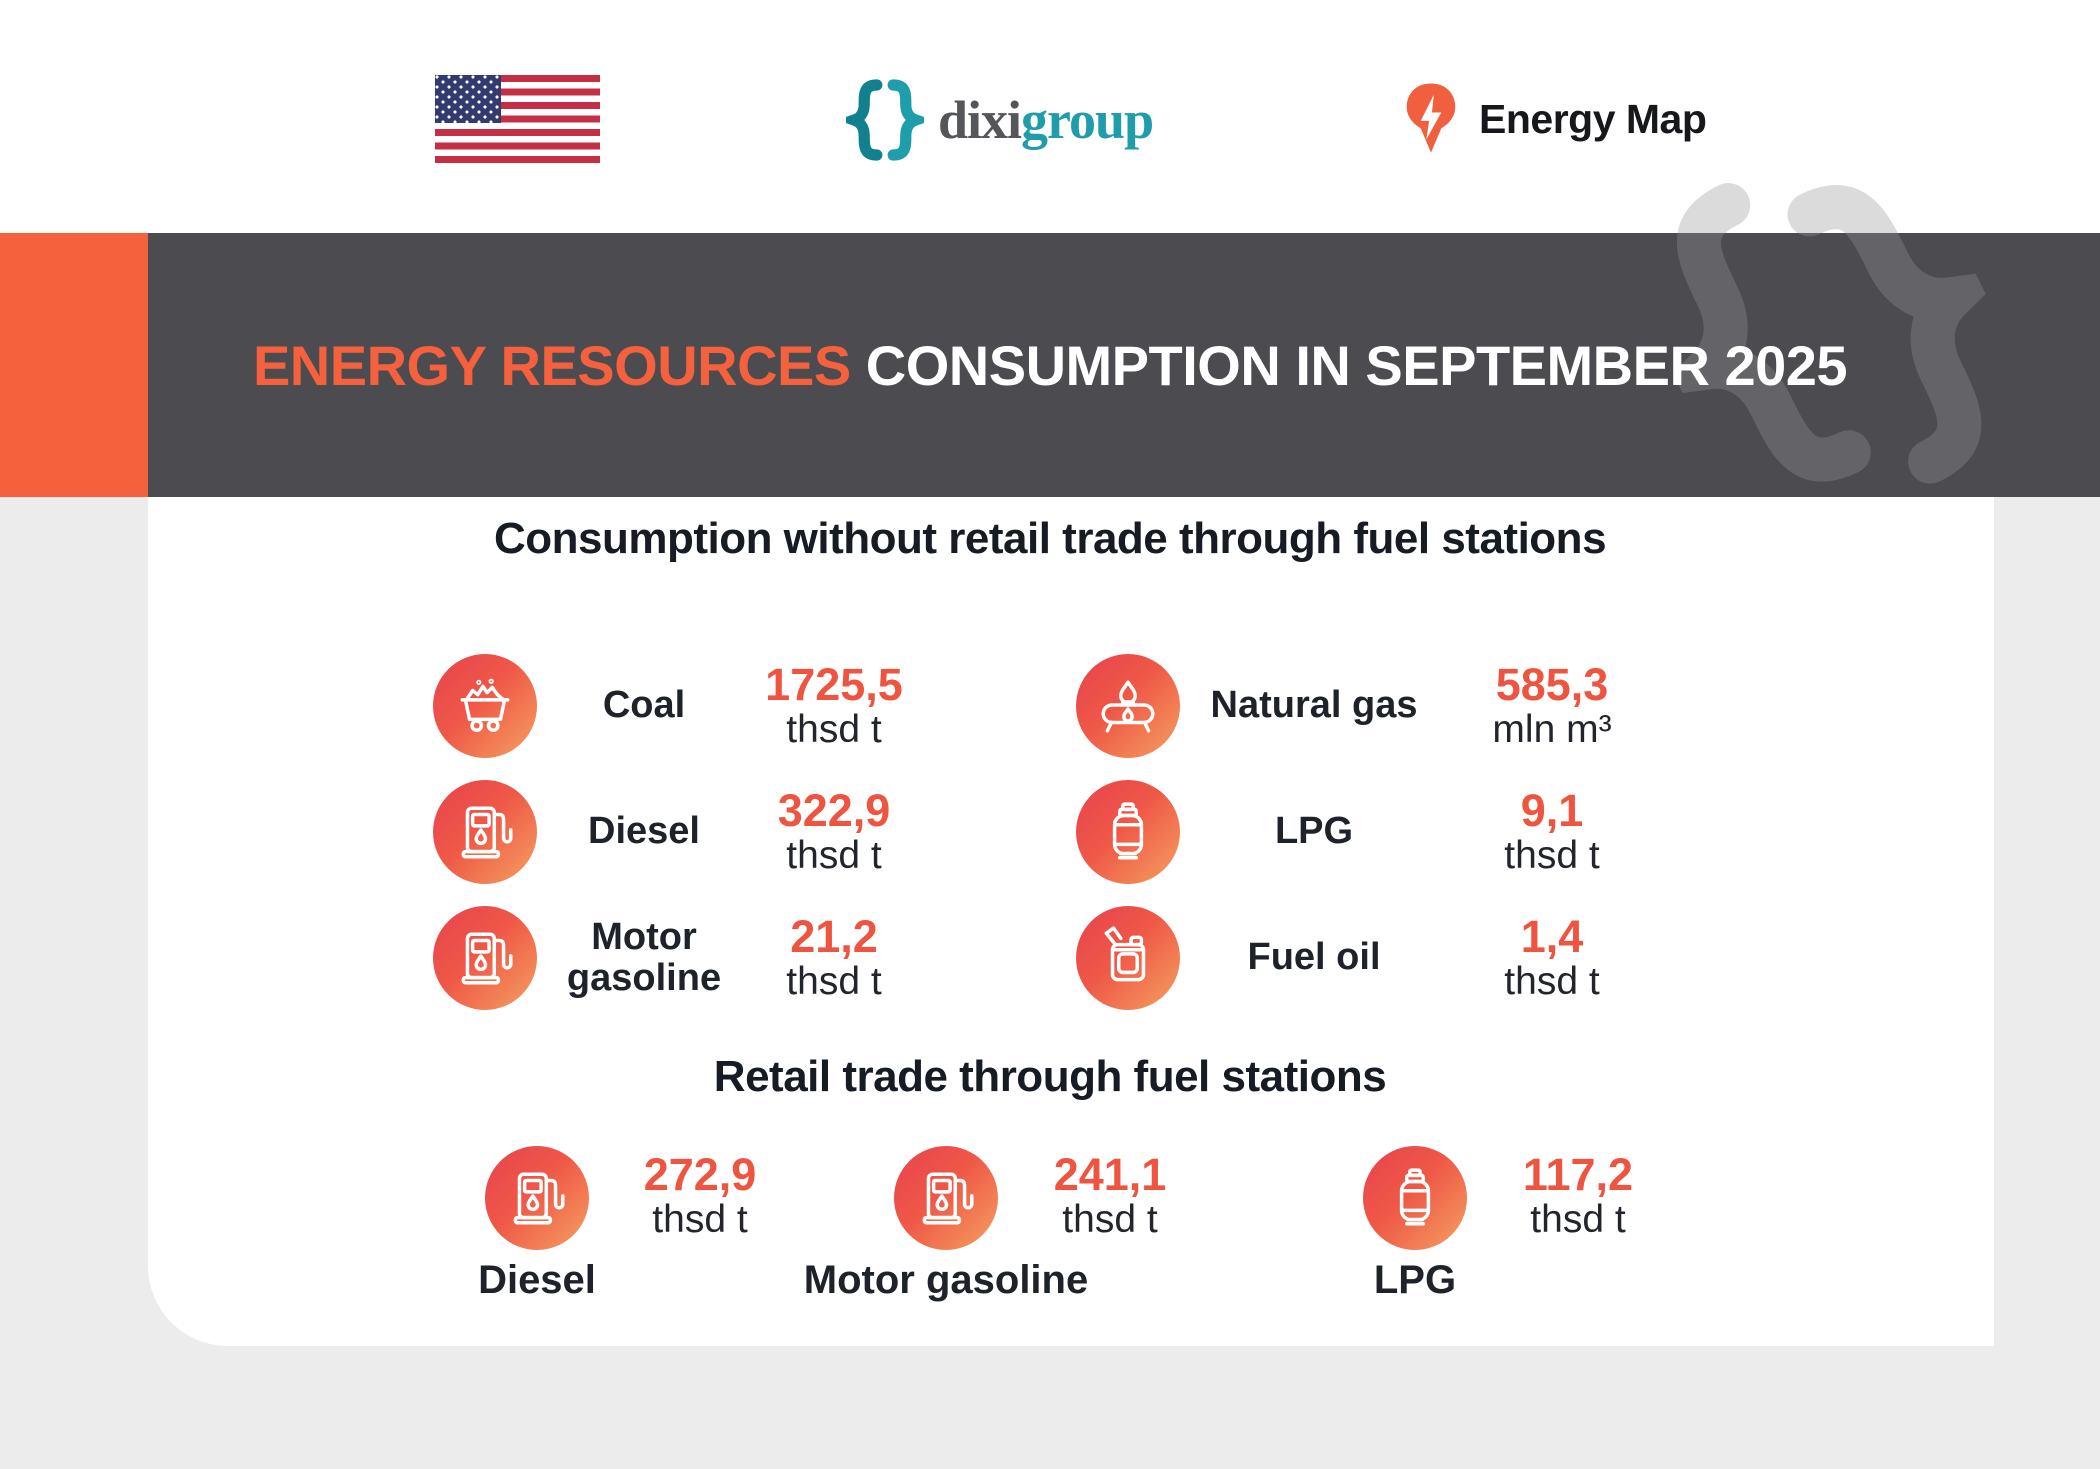 The width and height of the screenshot is (2100, 1469). What do you see at coordinates (1128, 706) in the screenshot?
I see `gas-tank-icon` at bounding box center [1128, 706].